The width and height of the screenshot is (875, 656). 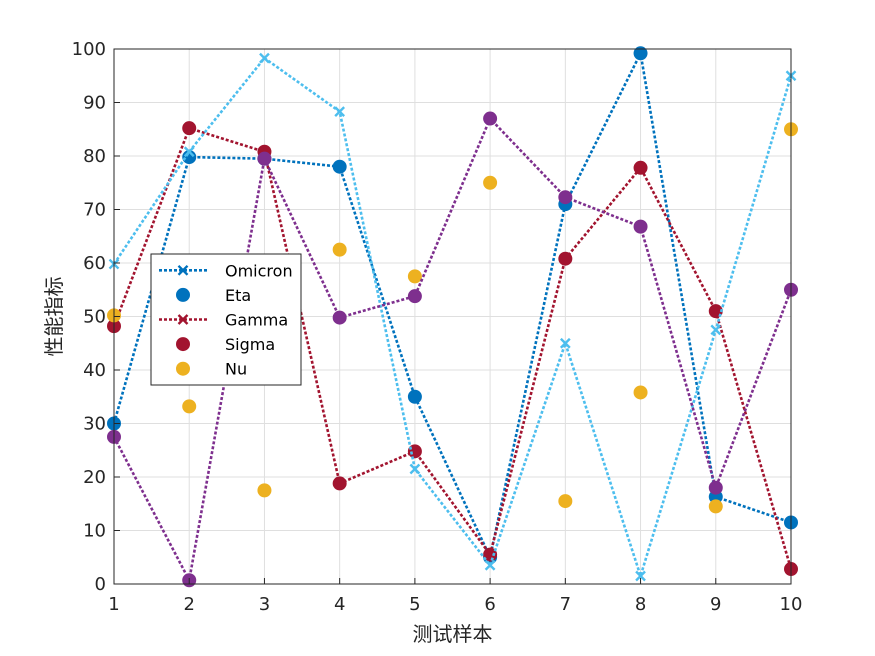 I want to click on x-tick-label: 3, so click(x=264, y=604).